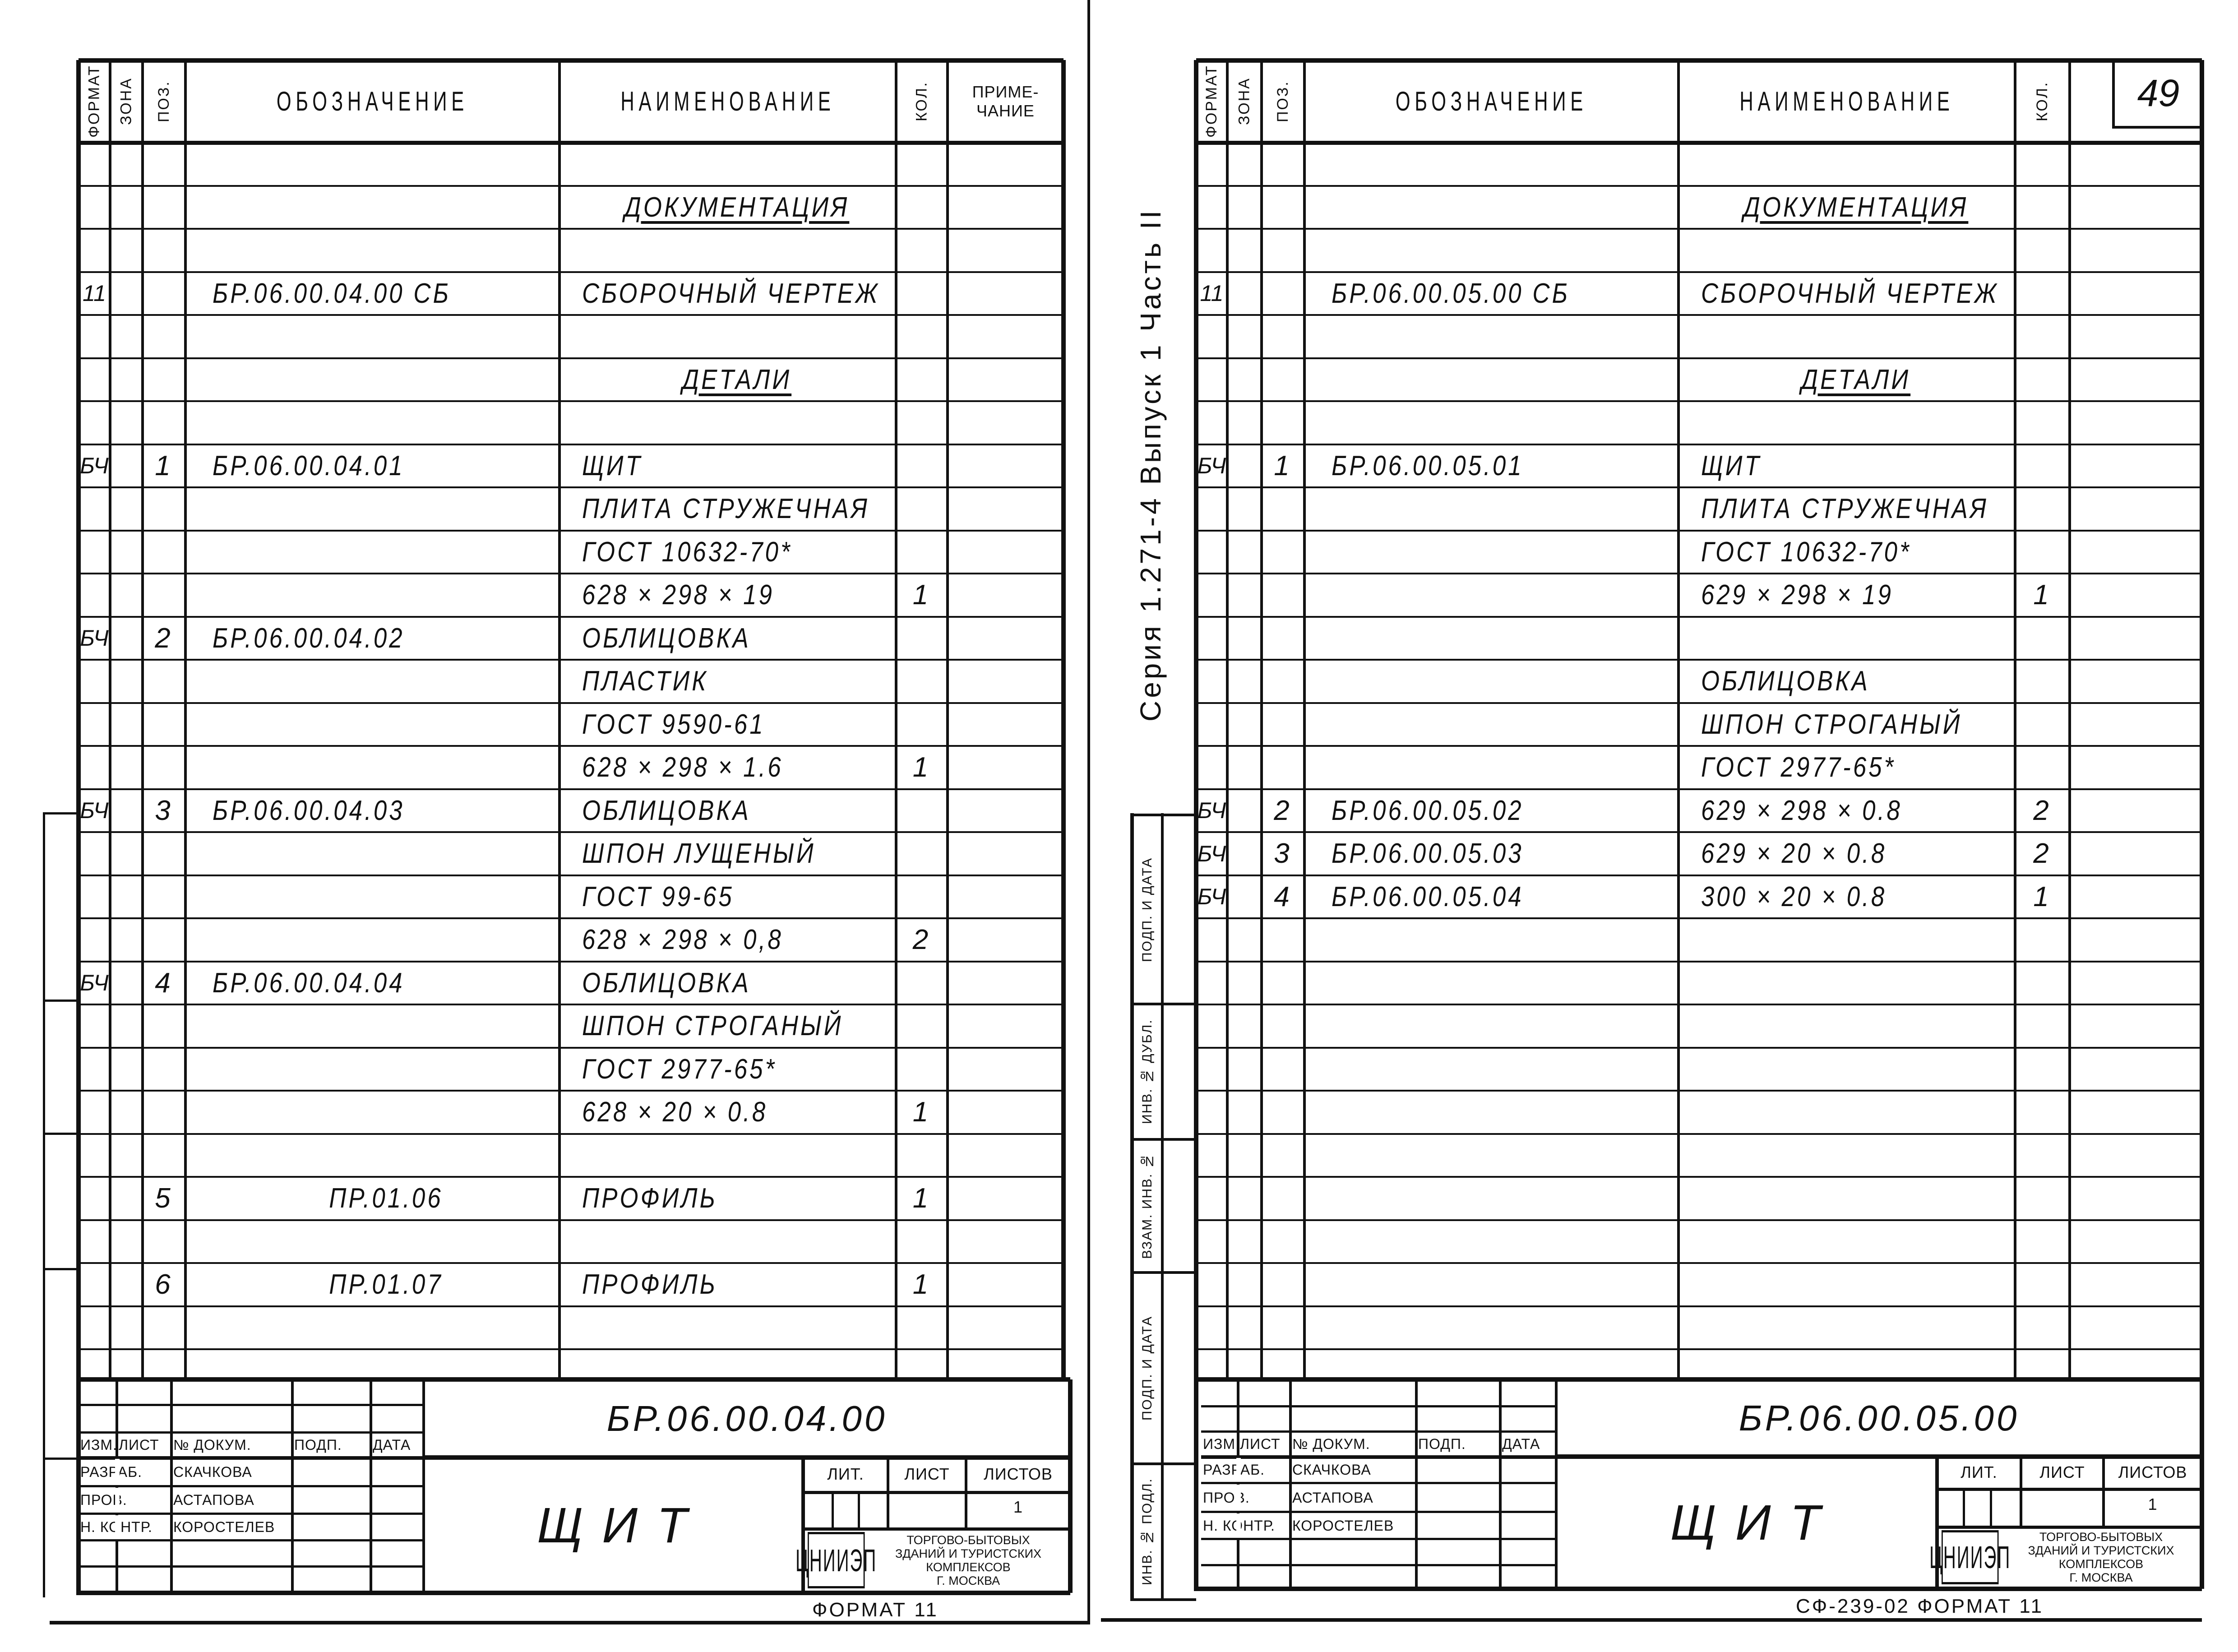  I want to click on row-designation: БР.06.00.04.00 СБ, so click(332, 293).